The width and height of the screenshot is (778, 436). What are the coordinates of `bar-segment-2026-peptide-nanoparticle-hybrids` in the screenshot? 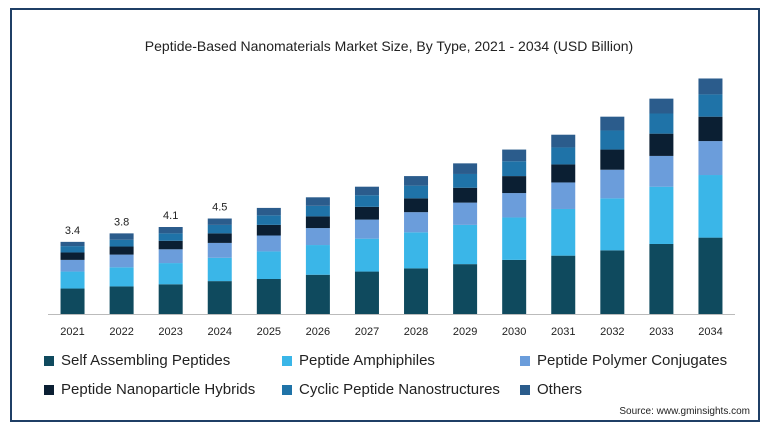 It's located at (317, 222).